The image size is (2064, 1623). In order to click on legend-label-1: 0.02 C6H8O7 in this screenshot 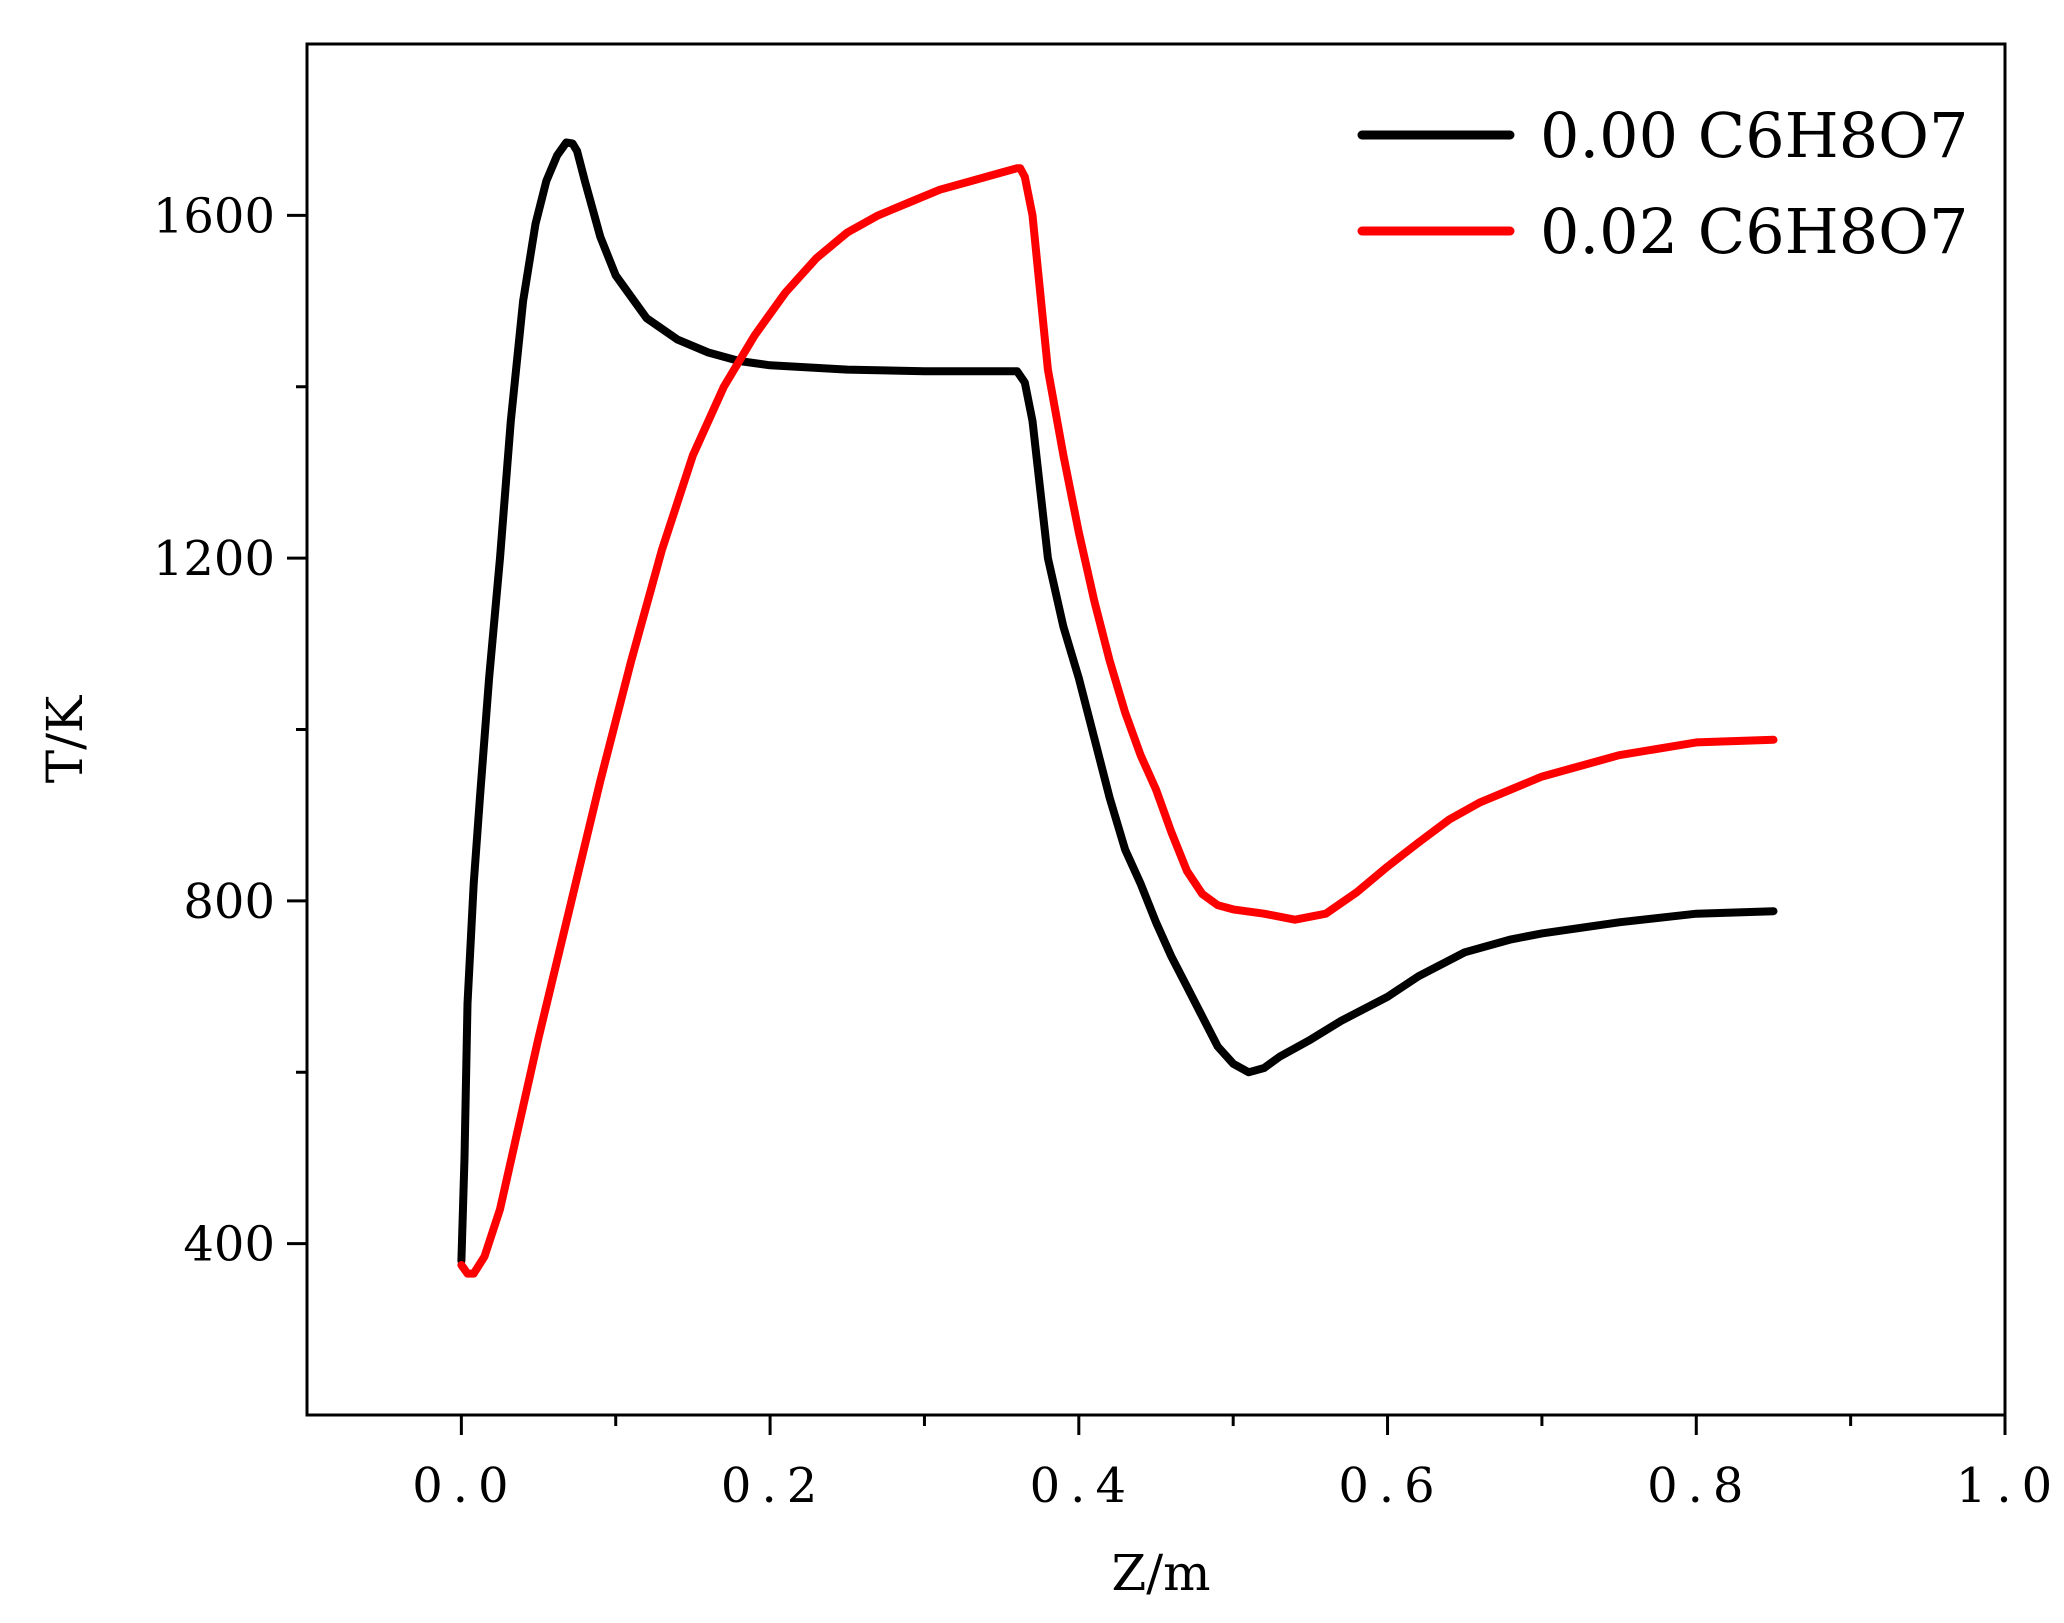, I will do `click(1754, 231)`.